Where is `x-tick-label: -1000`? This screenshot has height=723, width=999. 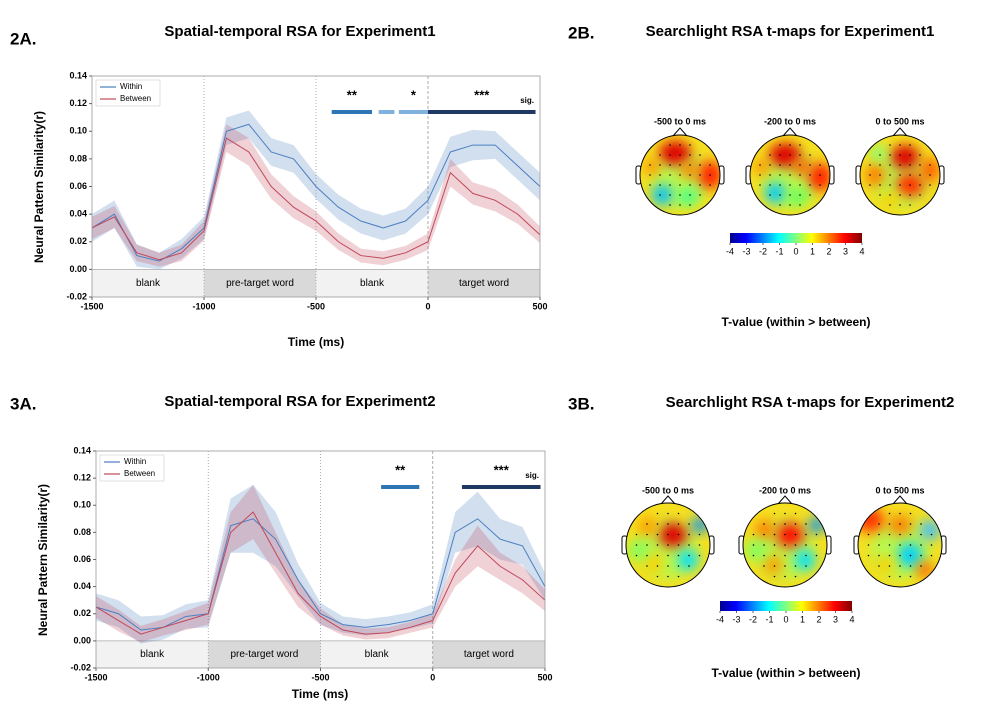 x-tick-label: -1000 is located at coordinates (208, 677).